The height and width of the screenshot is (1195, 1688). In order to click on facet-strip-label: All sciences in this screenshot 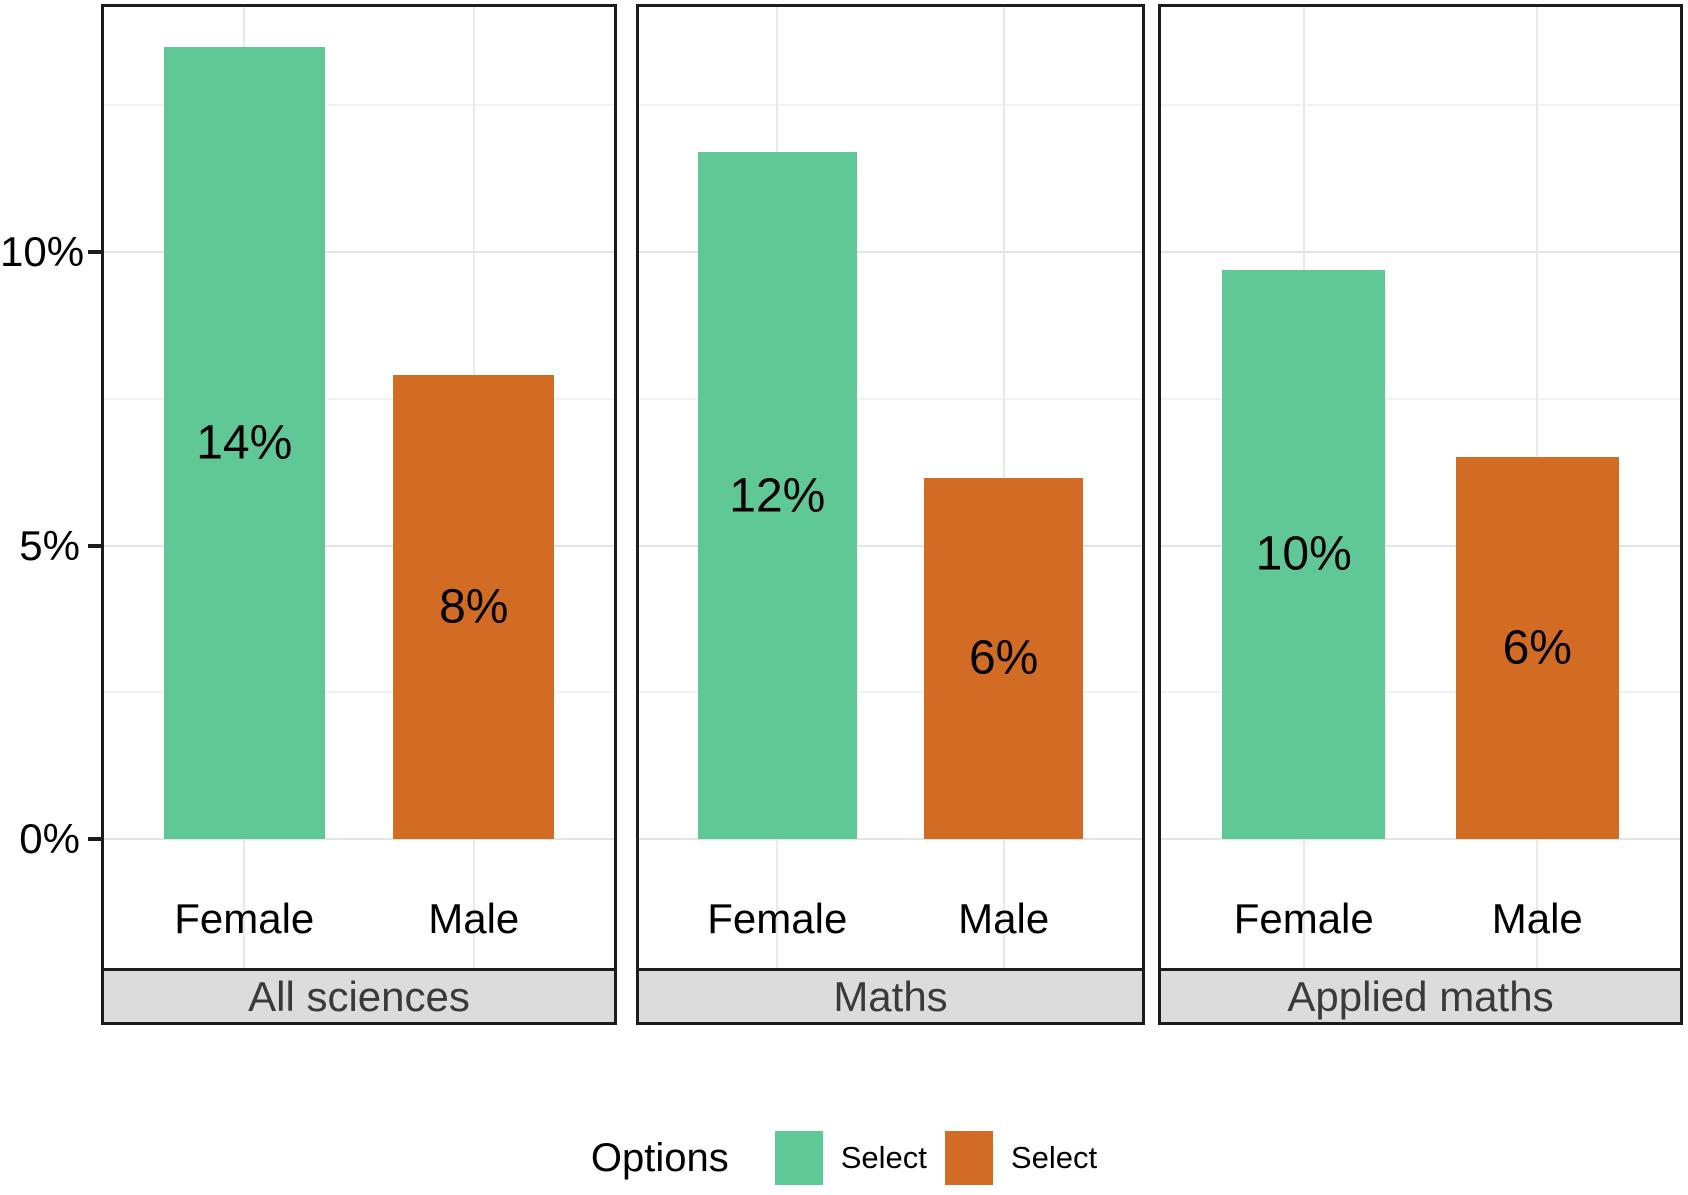, I will do `click(359, 996)`.